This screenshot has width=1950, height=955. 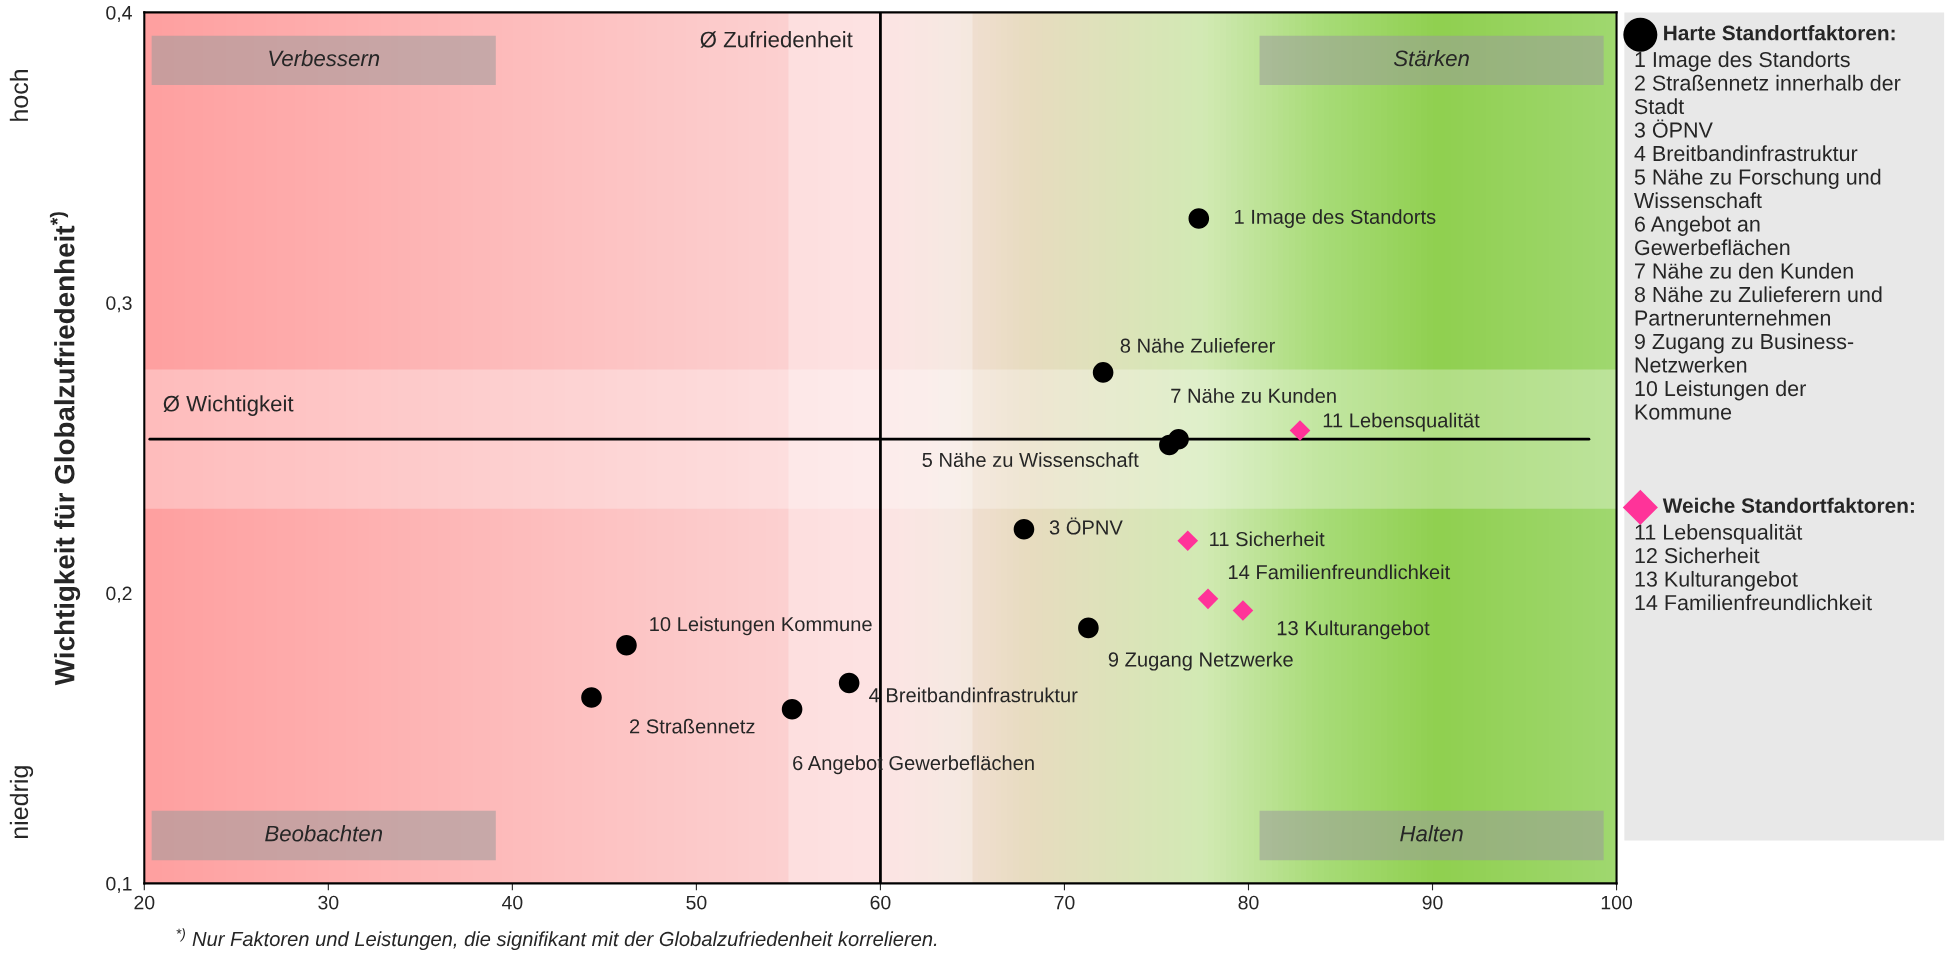 I want to click on annotation: 13 Kulturangebot, so click(x=1353, y=630).